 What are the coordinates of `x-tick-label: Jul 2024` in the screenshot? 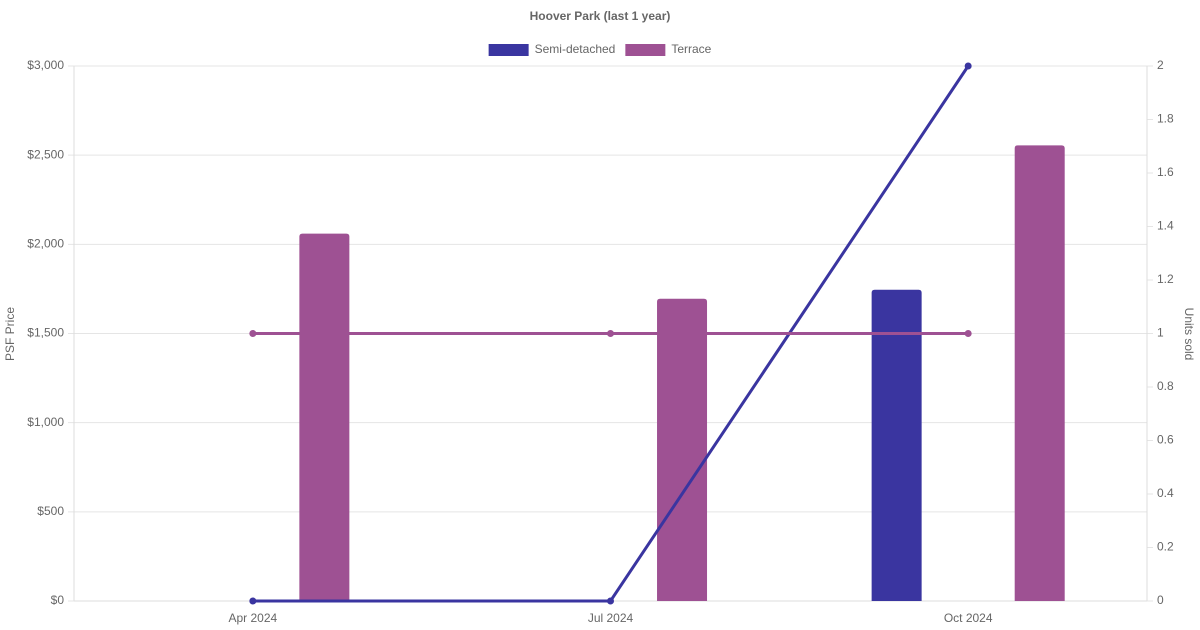 It's located at (611, 618).